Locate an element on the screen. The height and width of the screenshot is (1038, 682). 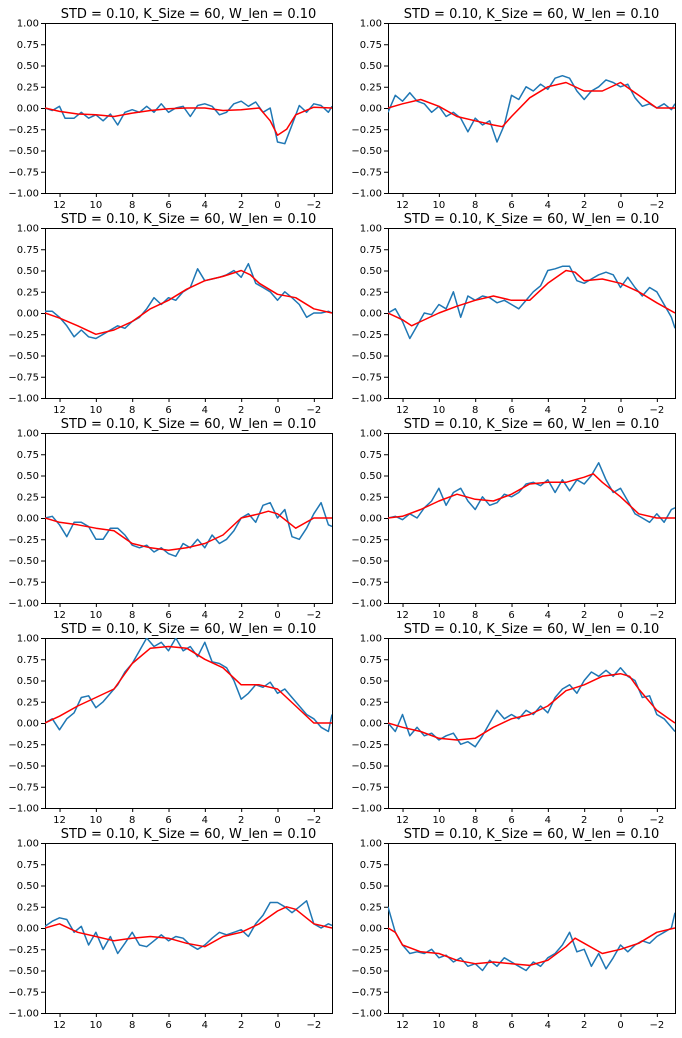
noisy-series-line is located at coordinates (531, 939).